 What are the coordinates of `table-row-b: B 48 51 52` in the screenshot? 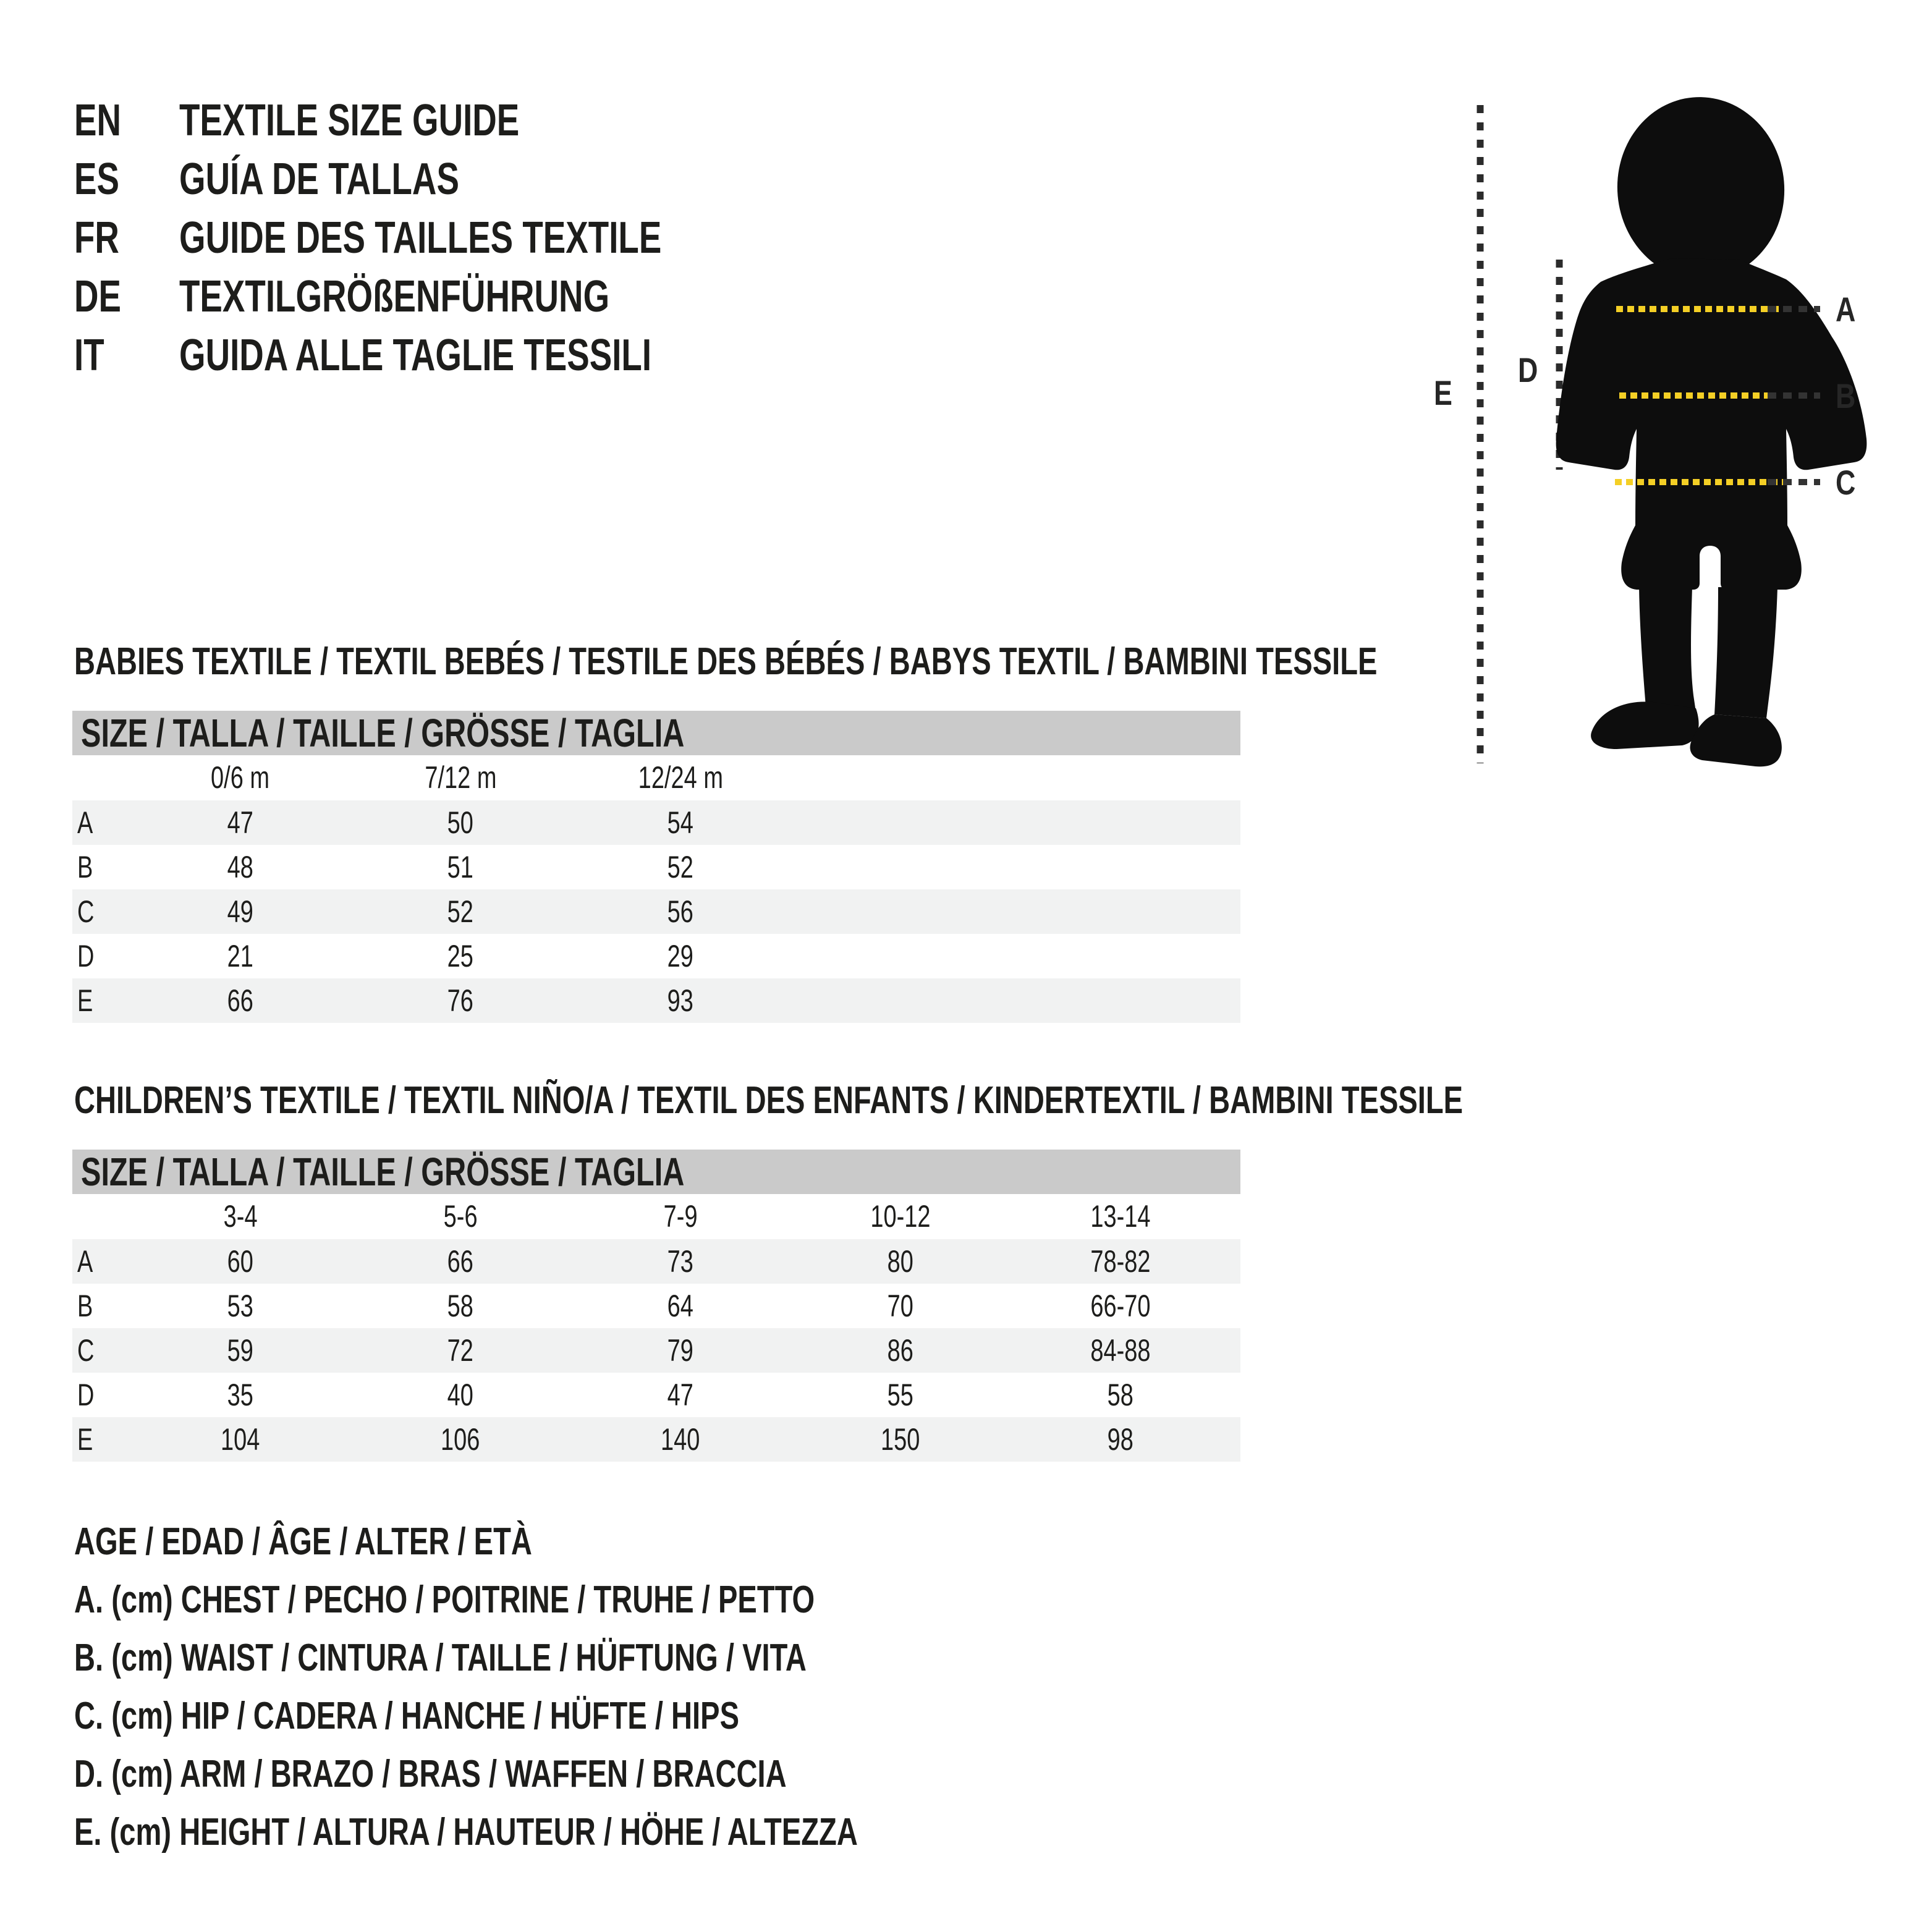 It's located at (656, 867).